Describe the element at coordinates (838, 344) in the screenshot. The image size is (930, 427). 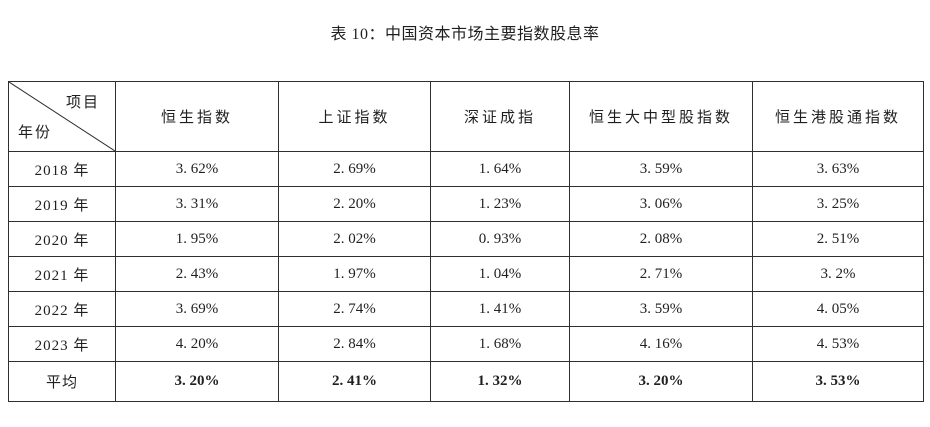
I see `value-cell: 4. 53%` at that location.